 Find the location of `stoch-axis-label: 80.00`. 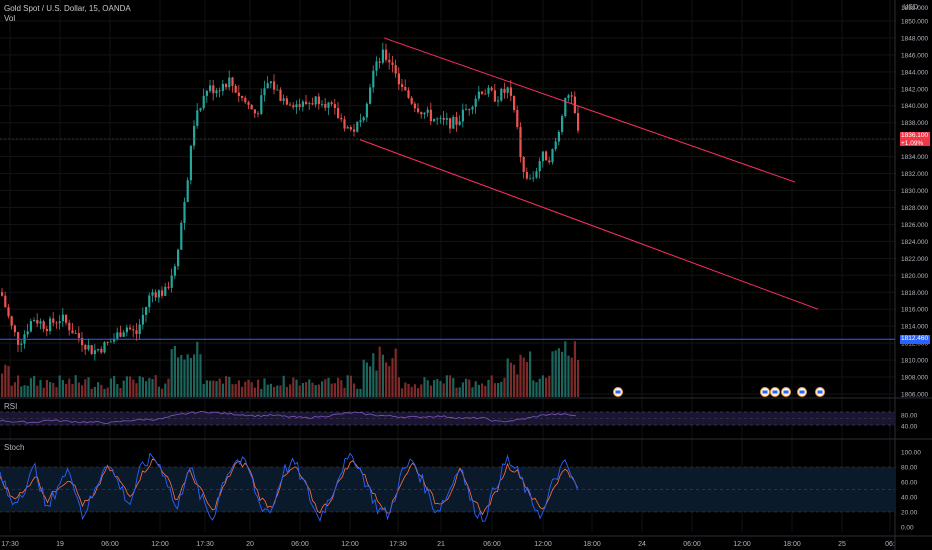

stoch-axis-label: 80.00 is located at coordinates (909, 468).